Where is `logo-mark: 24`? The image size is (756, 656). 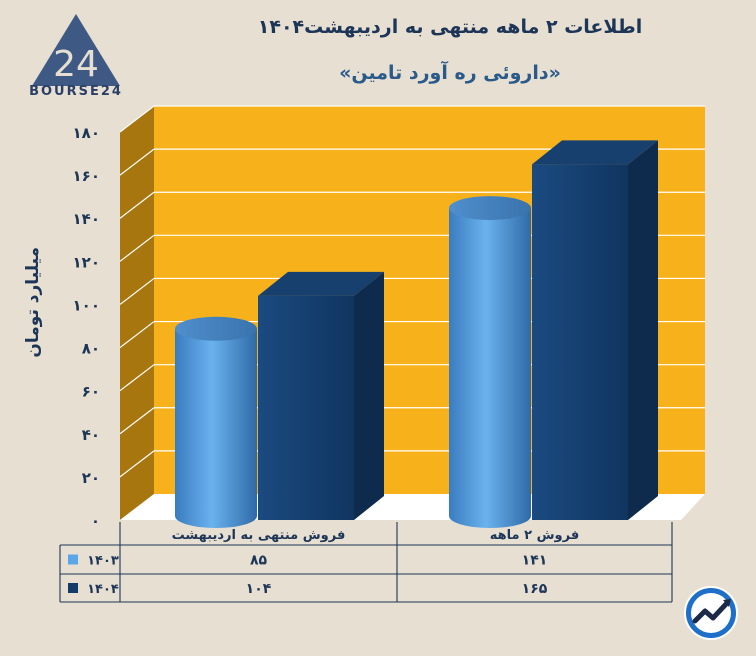
logo-mark: 24 is located at coordinates (76, 64).